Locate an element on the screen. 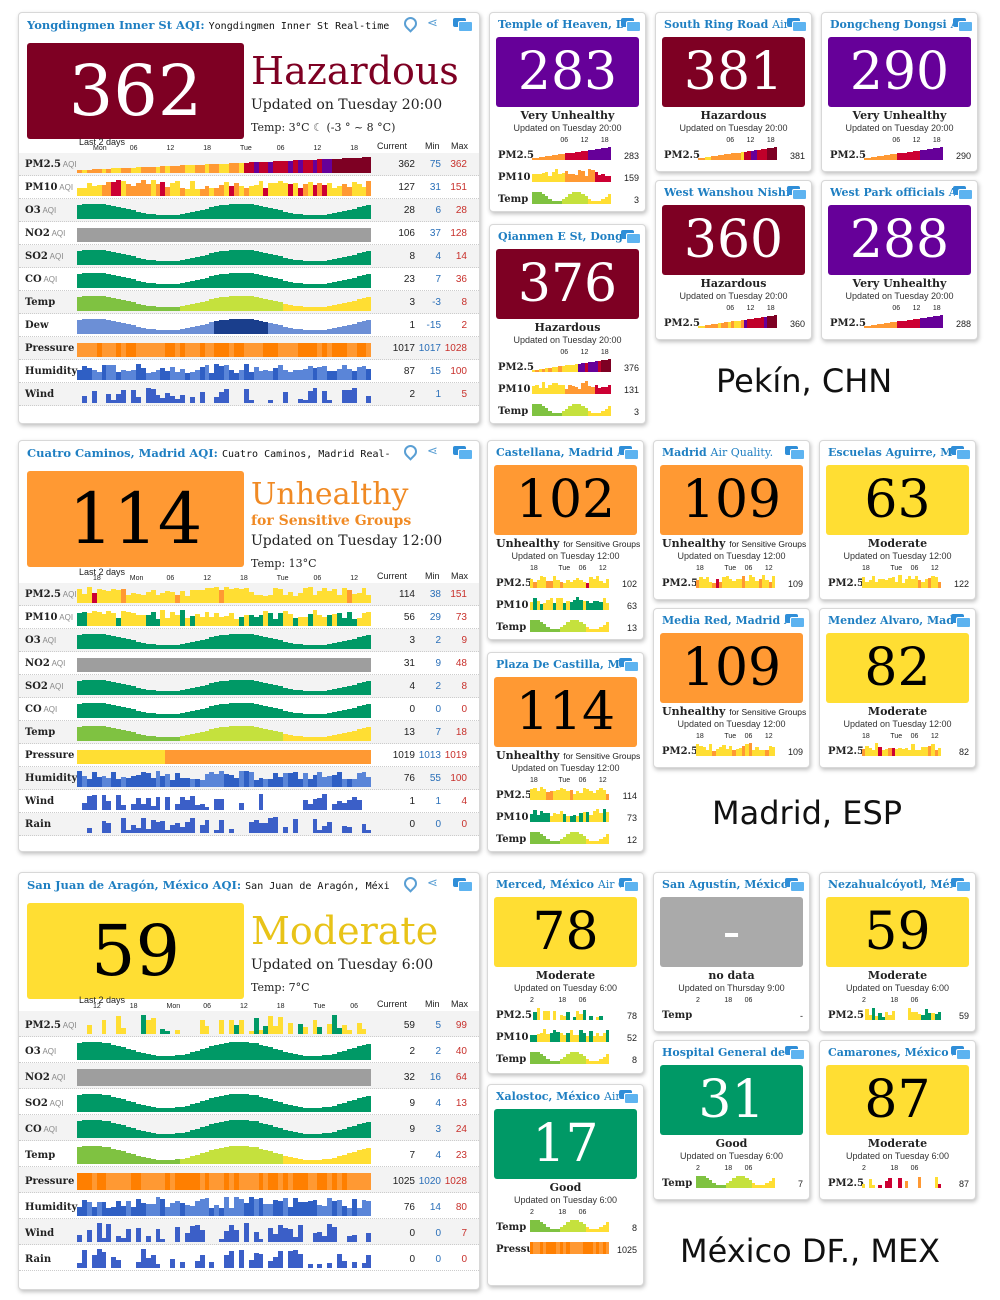  station-title: Temple of Heaven, Do is located at coordinates (560, 24).